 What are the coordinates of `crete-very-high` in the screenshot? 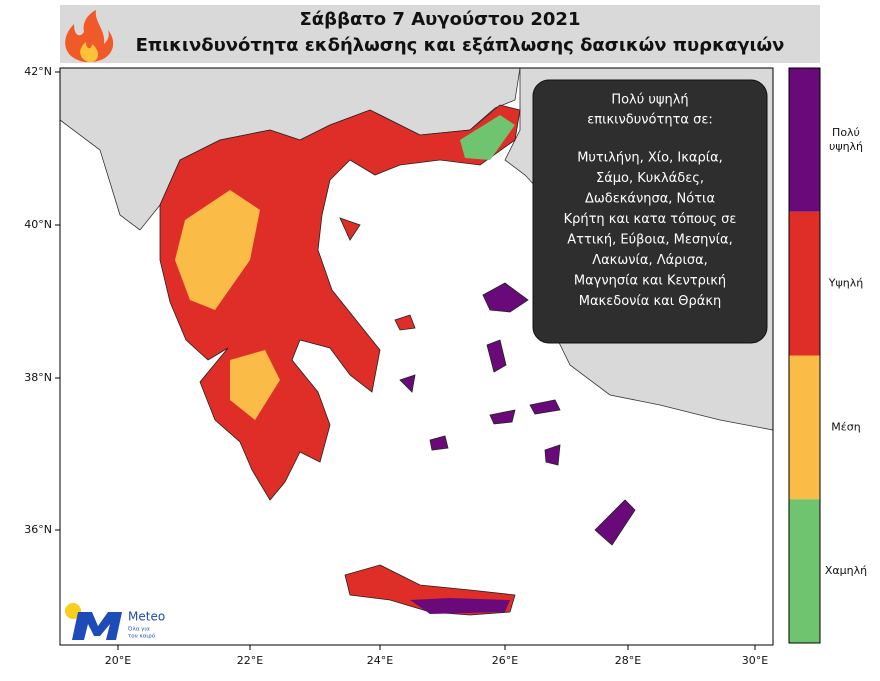 It's located at (460, 606).